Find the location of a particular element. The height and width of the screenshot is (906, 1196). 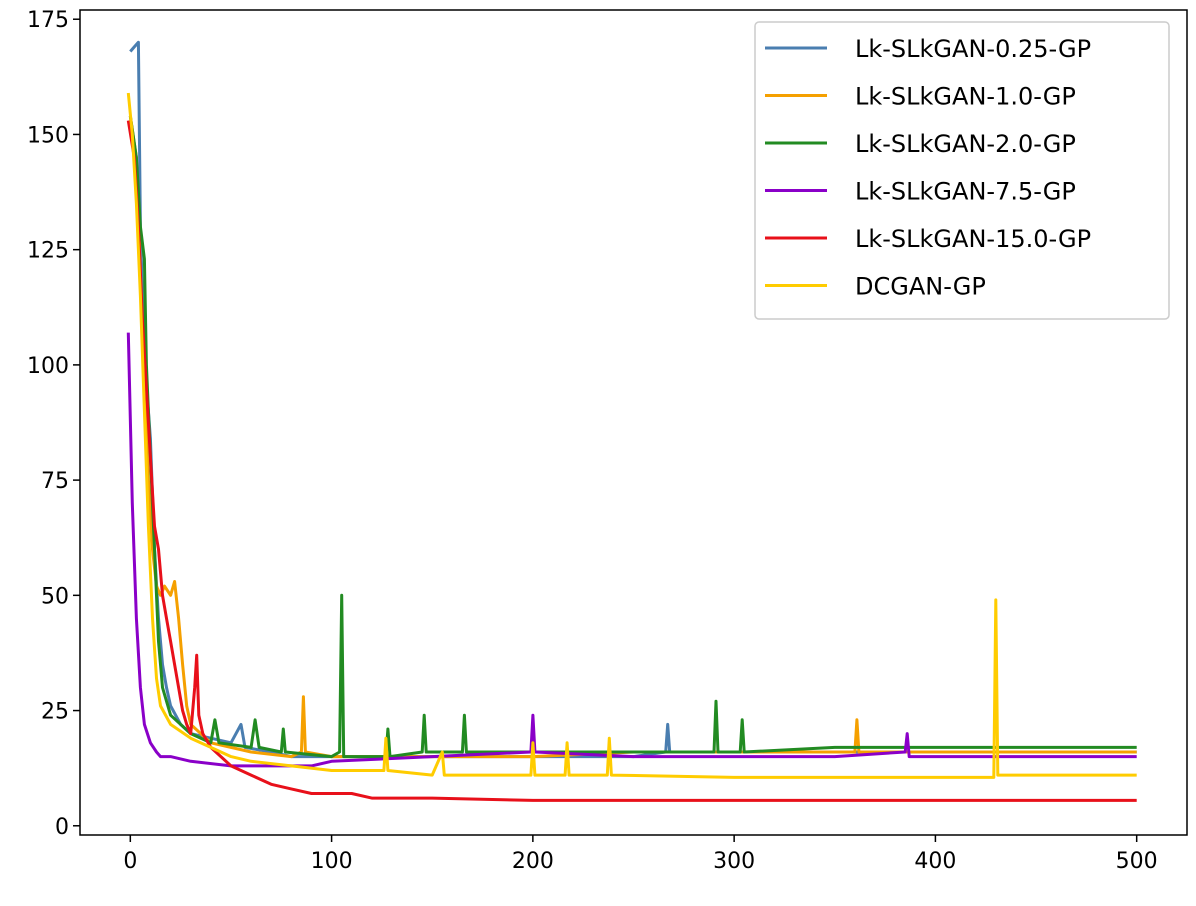

y-tick-label: 125 is located at coordinates (48, 251).